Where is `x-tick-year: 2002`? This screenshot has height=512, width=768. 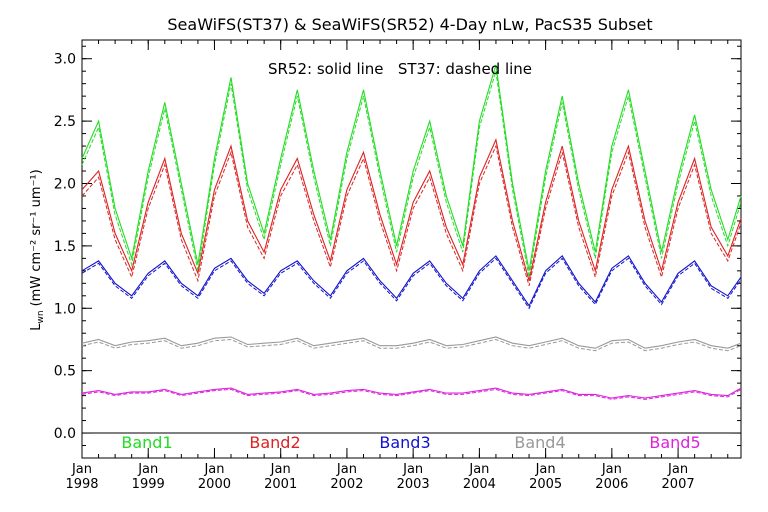 x-tick-year: 2002 is located at coordinates (346, 484).